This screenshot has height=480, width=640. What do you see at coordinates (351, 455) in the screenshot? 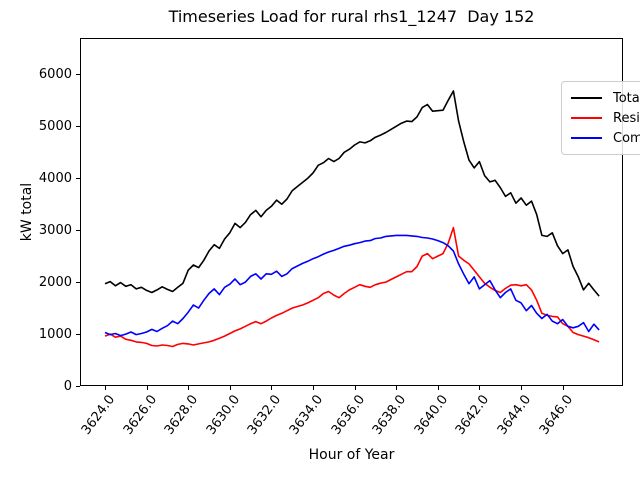
I see `x-axis-label: Hour of Year` at bounding box center [351, 455].